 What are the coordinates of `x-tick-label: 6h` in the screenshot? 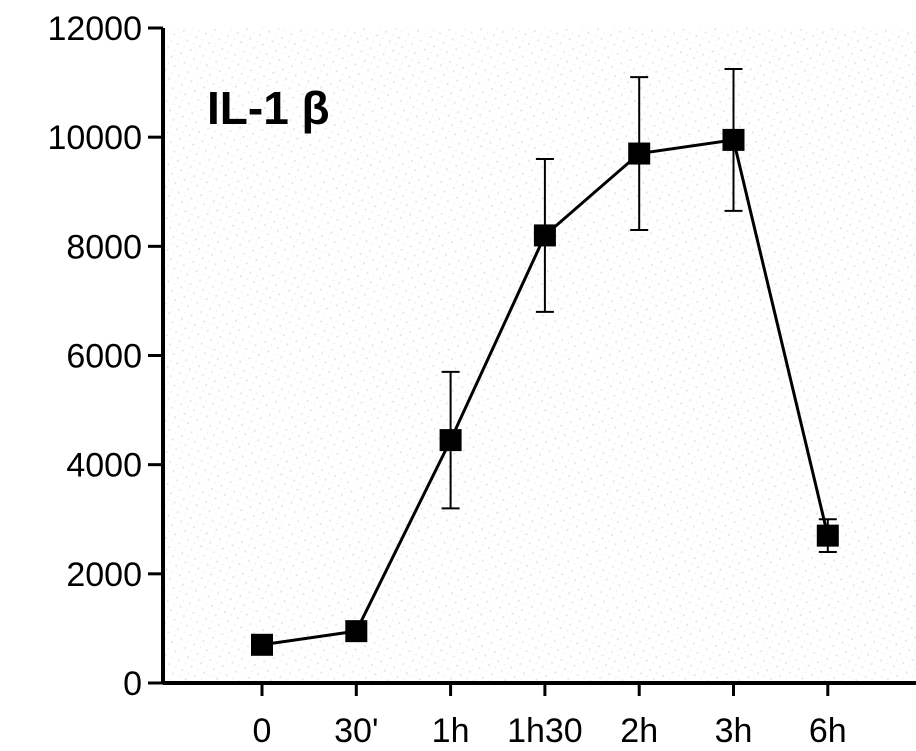 It's located at (828, 731).